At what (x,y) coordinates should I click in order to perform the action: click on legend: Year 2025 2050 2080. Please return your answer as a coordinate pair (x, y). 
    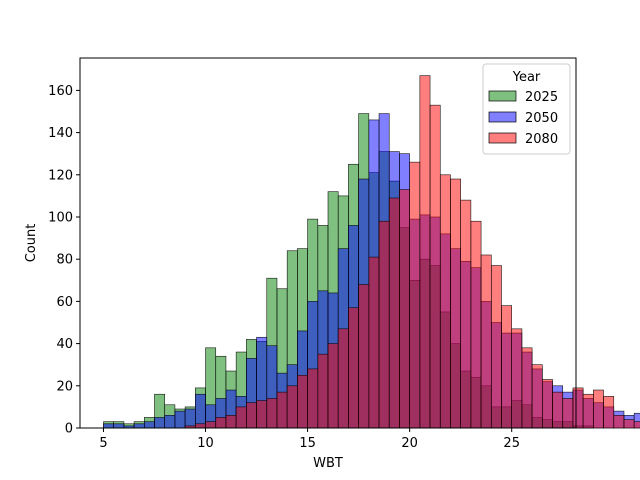
    Looking at the image, I should click on (526, 109).